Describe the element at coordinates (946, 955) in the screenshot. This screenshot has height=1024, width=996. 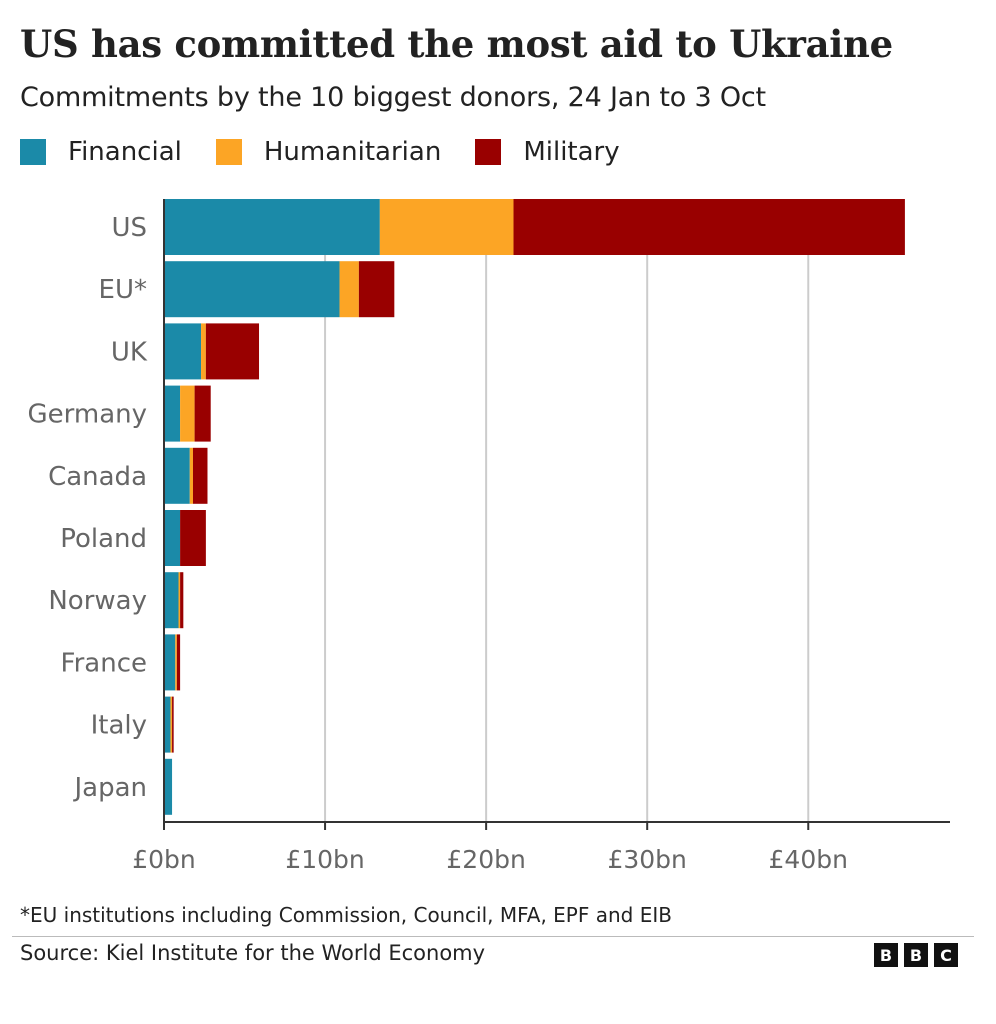
I see `bbc-logo-block: C` at that location.